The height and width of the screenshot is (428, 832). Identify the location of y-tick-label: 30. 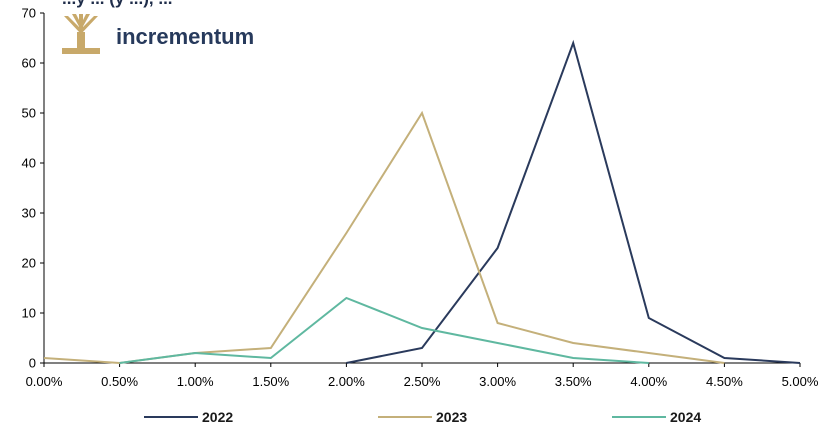
(29, 213).